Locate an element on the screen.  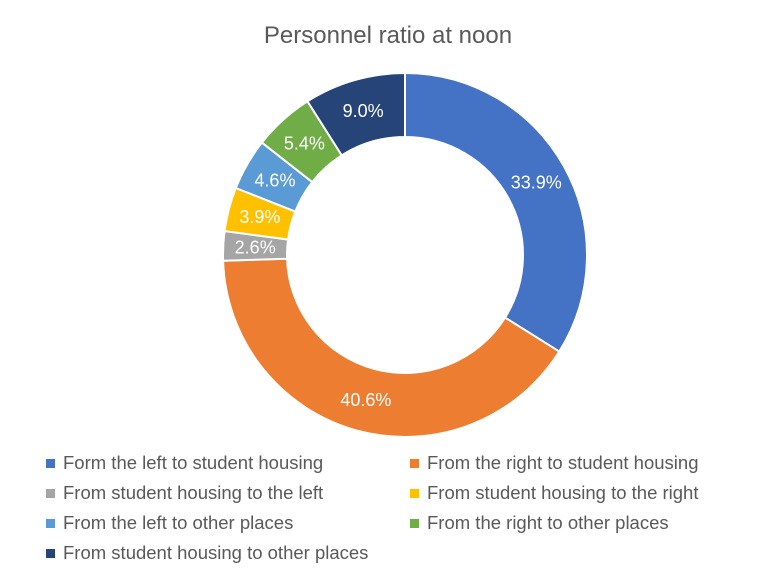
slice-label-5: 5.4% is located at coordinates (304, 144).